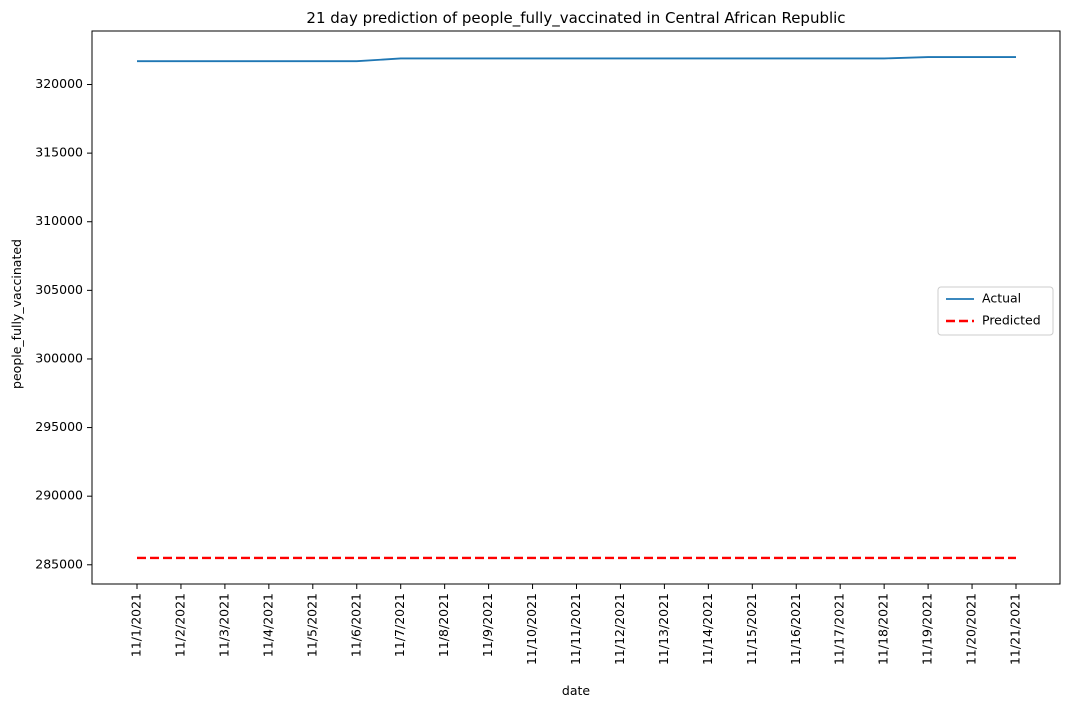 This screenshot has height=709, width=1070. What do you see at coordinates (59, 289) in the screenshot?
I see `y-tick-label: 305000` at bounding box center [59, 289].